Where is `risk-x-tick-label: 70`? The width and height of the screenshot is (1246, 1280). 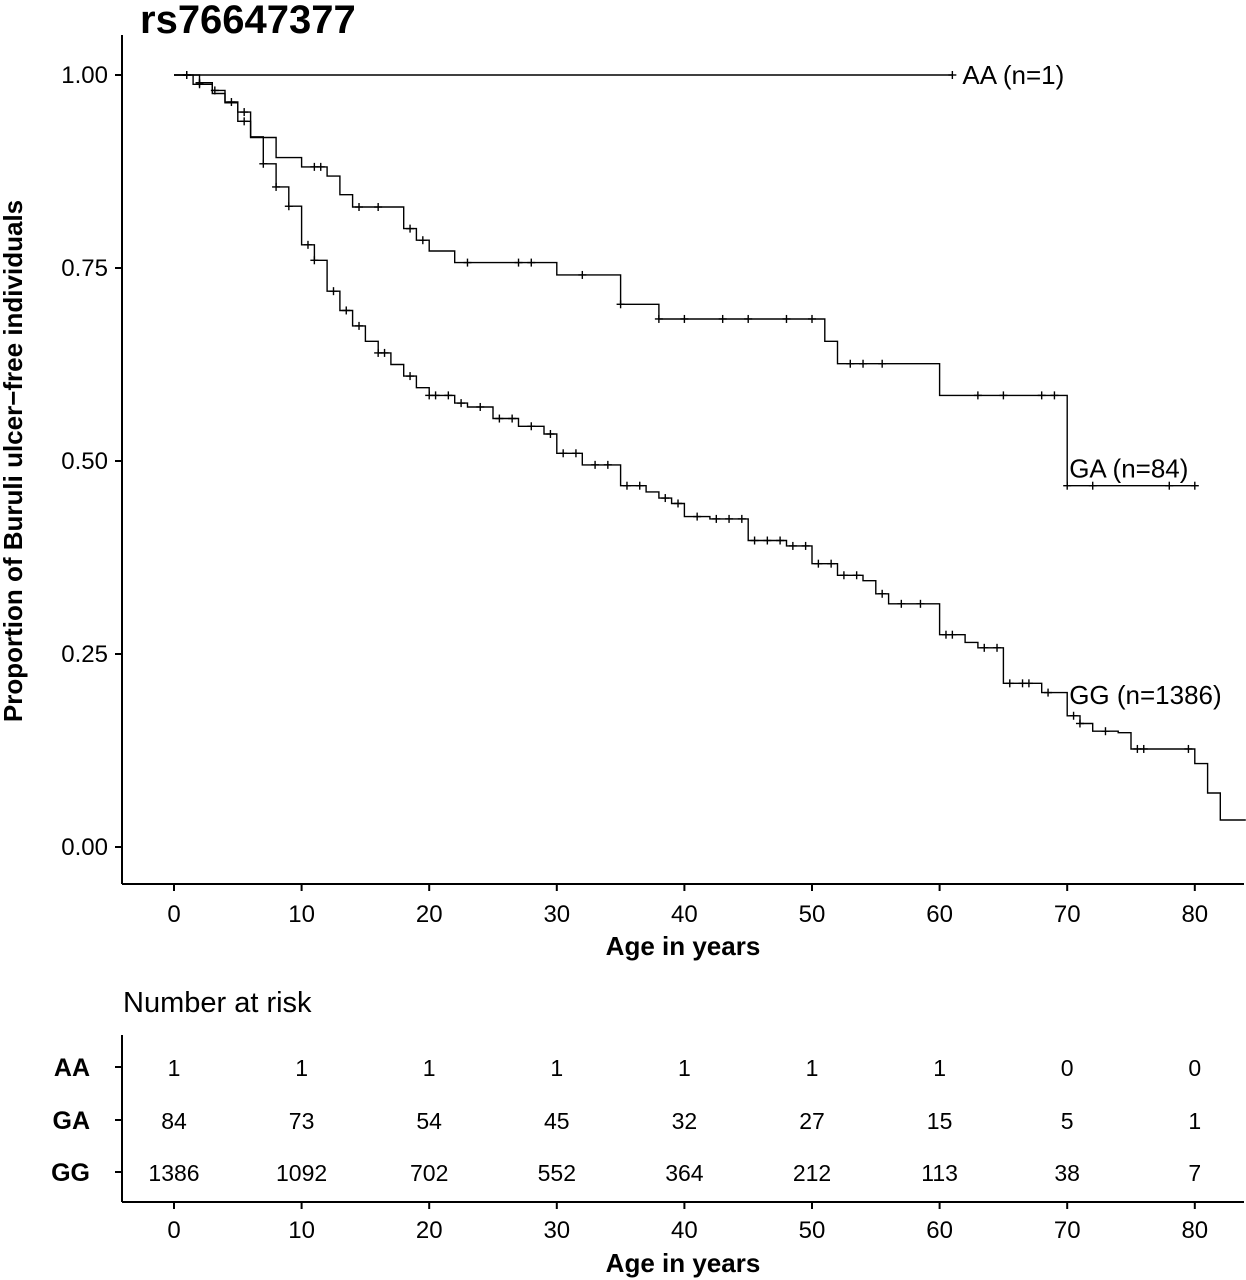
risk-x-tick-label: 70 is located at coordinates (1067, 1230).